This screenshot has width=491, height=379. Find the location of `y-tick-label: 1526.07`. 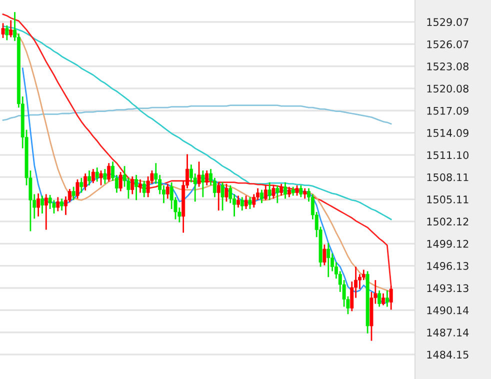

y-tick-label: 1526.07 is located at coordinates (447, 44).